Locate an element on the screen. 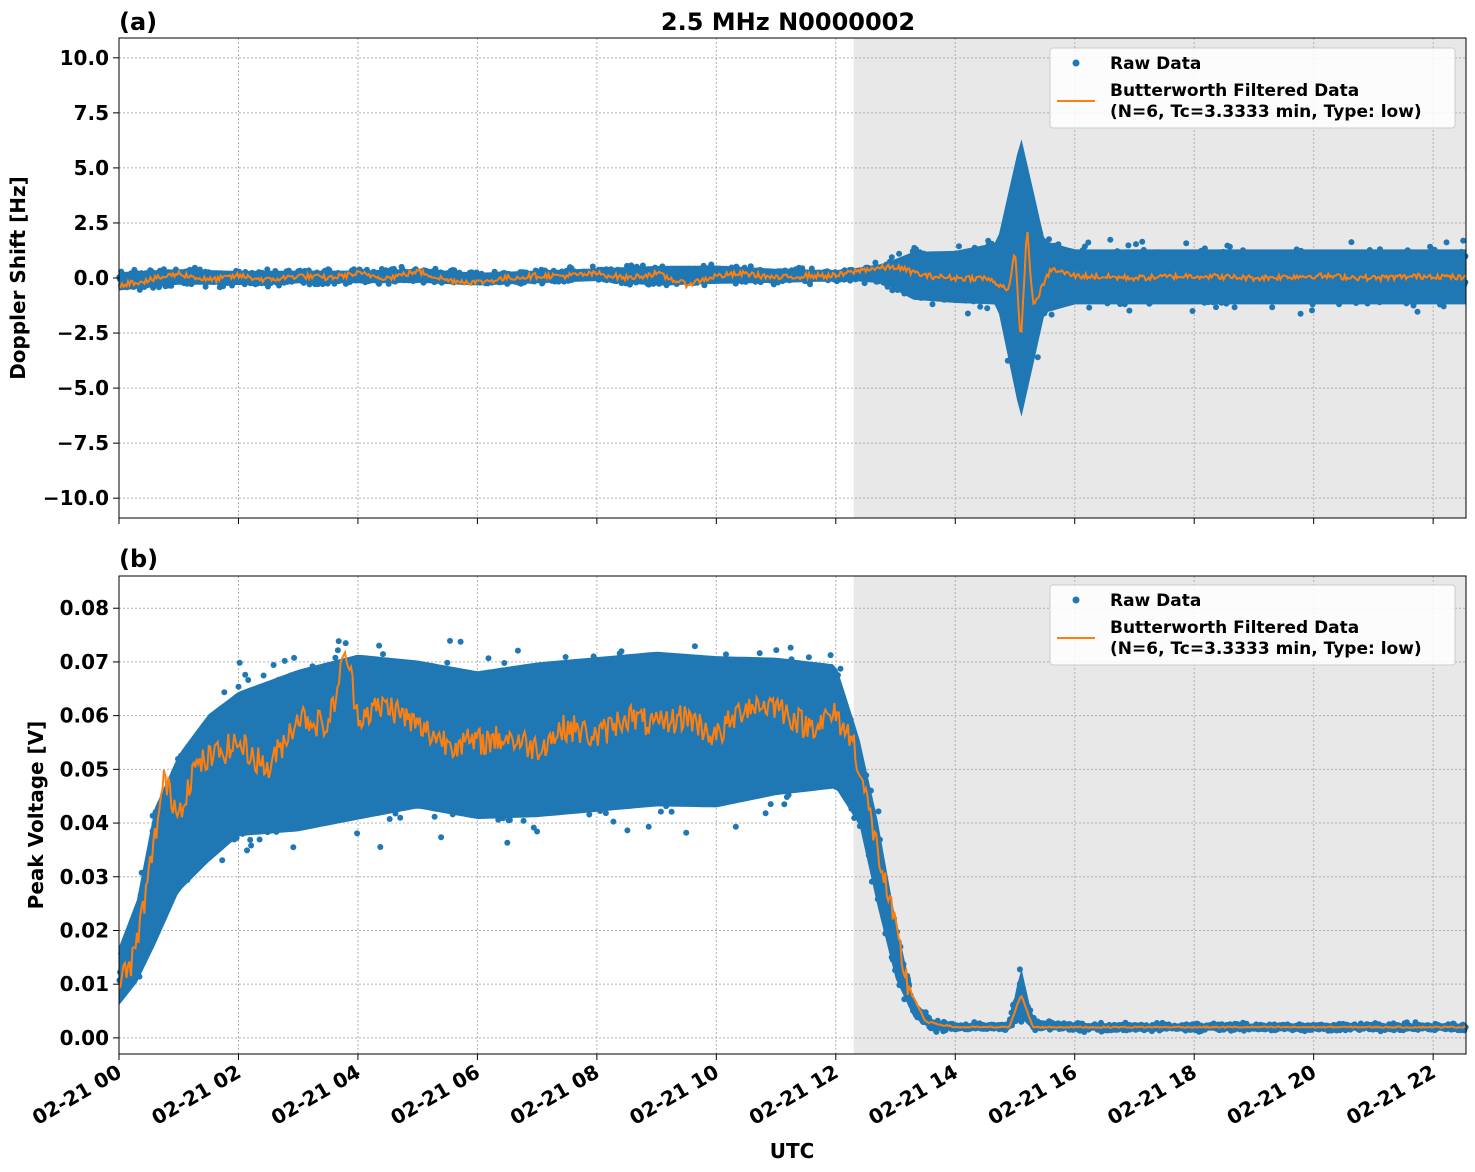 This screenshot has height=1172, width=1475. y-tick-label: 2.5 is located at coordinates (91, 223).